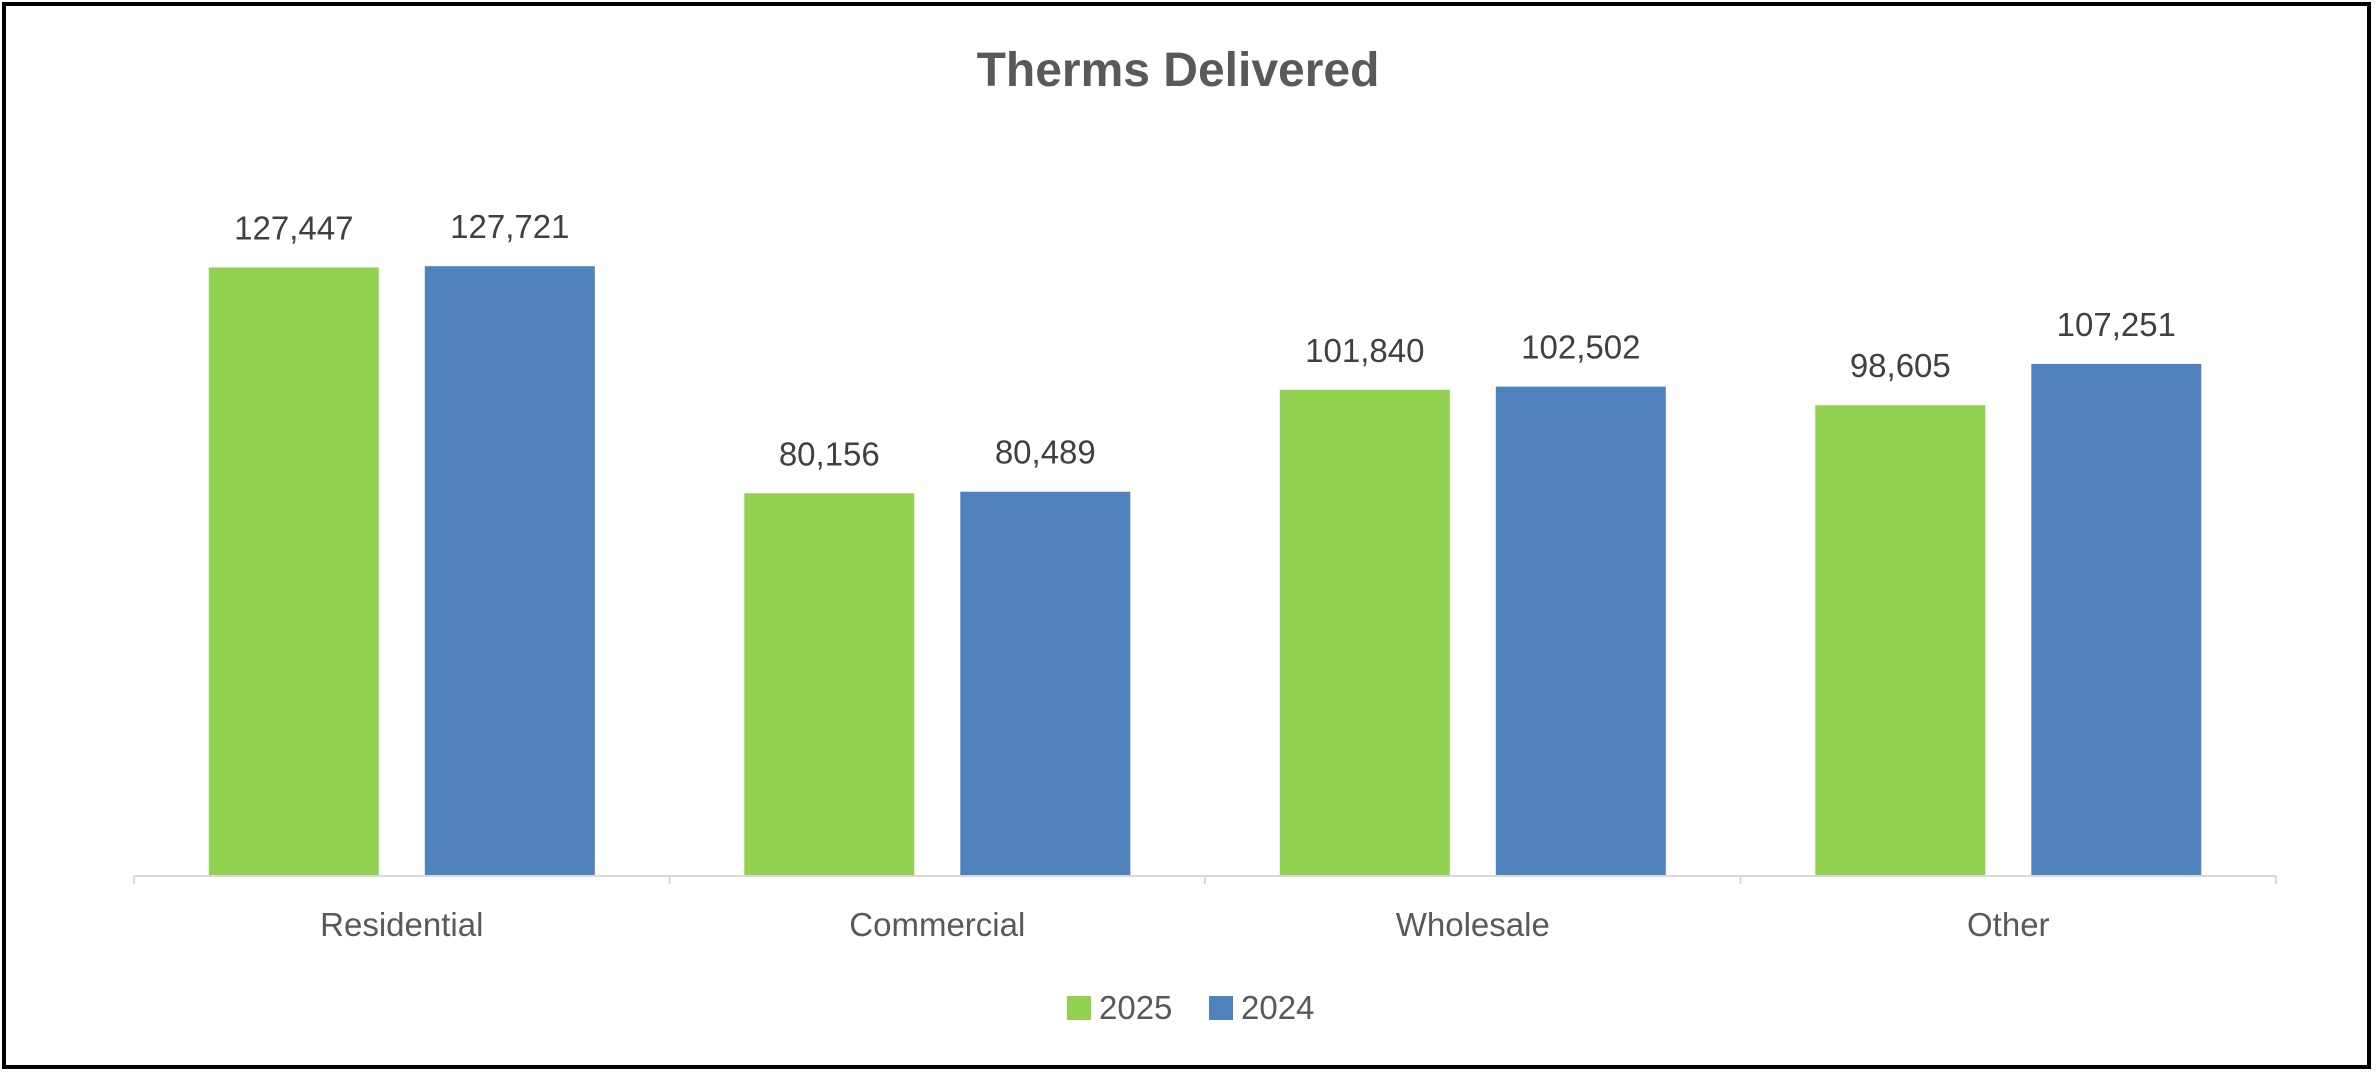 The height and width of the screenshot is (1075, 2379). Describe the element at coordinates (829, 453) in the screenshot. I see `data-label-2025-commercial: 80,156` at that location.